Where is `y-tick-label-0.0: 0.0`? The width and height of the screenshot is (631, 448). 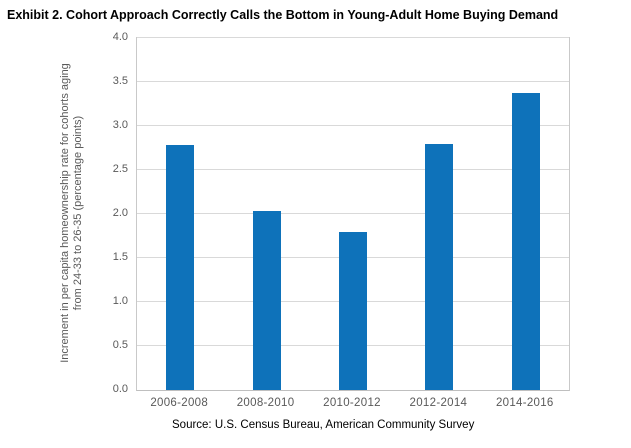
y-tick-label-0.0: 0.0 is located at coordinates (120, 389).